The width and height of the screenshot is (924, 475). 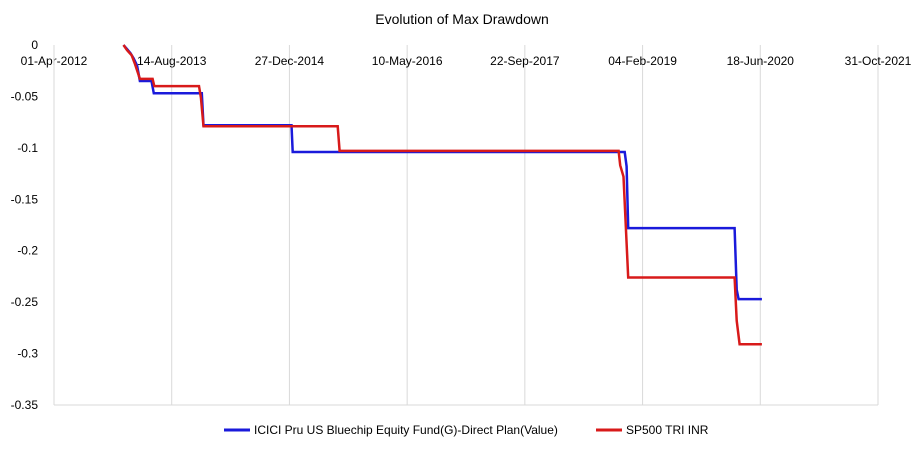 What do you see at coordinates (25, 96) in the screenshot?
I see `y-tick-label: -0.05` at bounding box center [25, 96].